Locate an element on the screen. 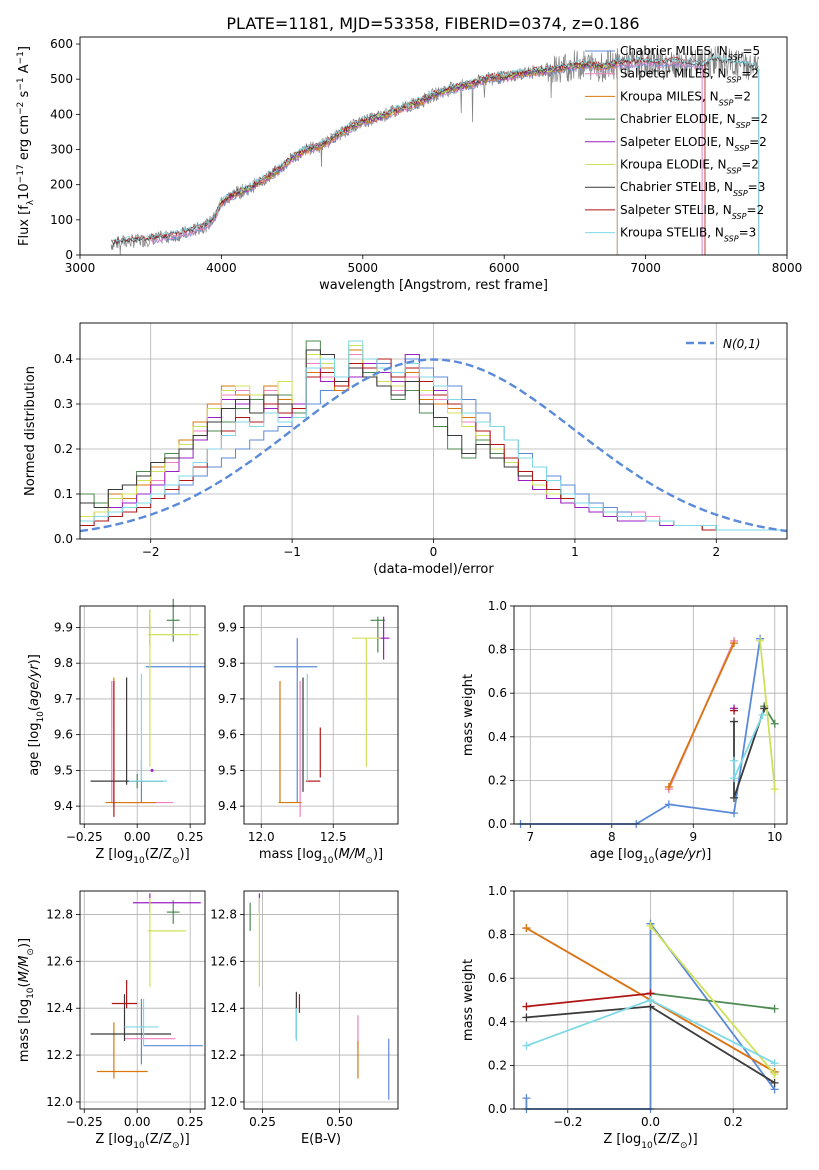 Image resolution: width=819 pixels, height=1170 pixels. x-tick-label: 7000 is located at coordinates (645, 268).